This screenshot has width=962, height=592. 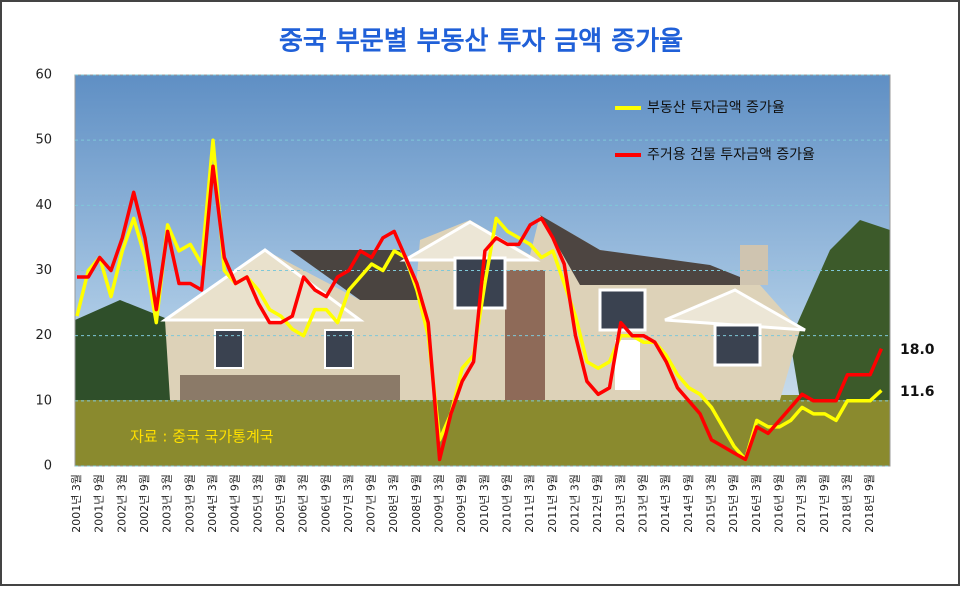 I want to click on annotation: 자료 : 중국 국가통계국, so click(x=202, y=437).